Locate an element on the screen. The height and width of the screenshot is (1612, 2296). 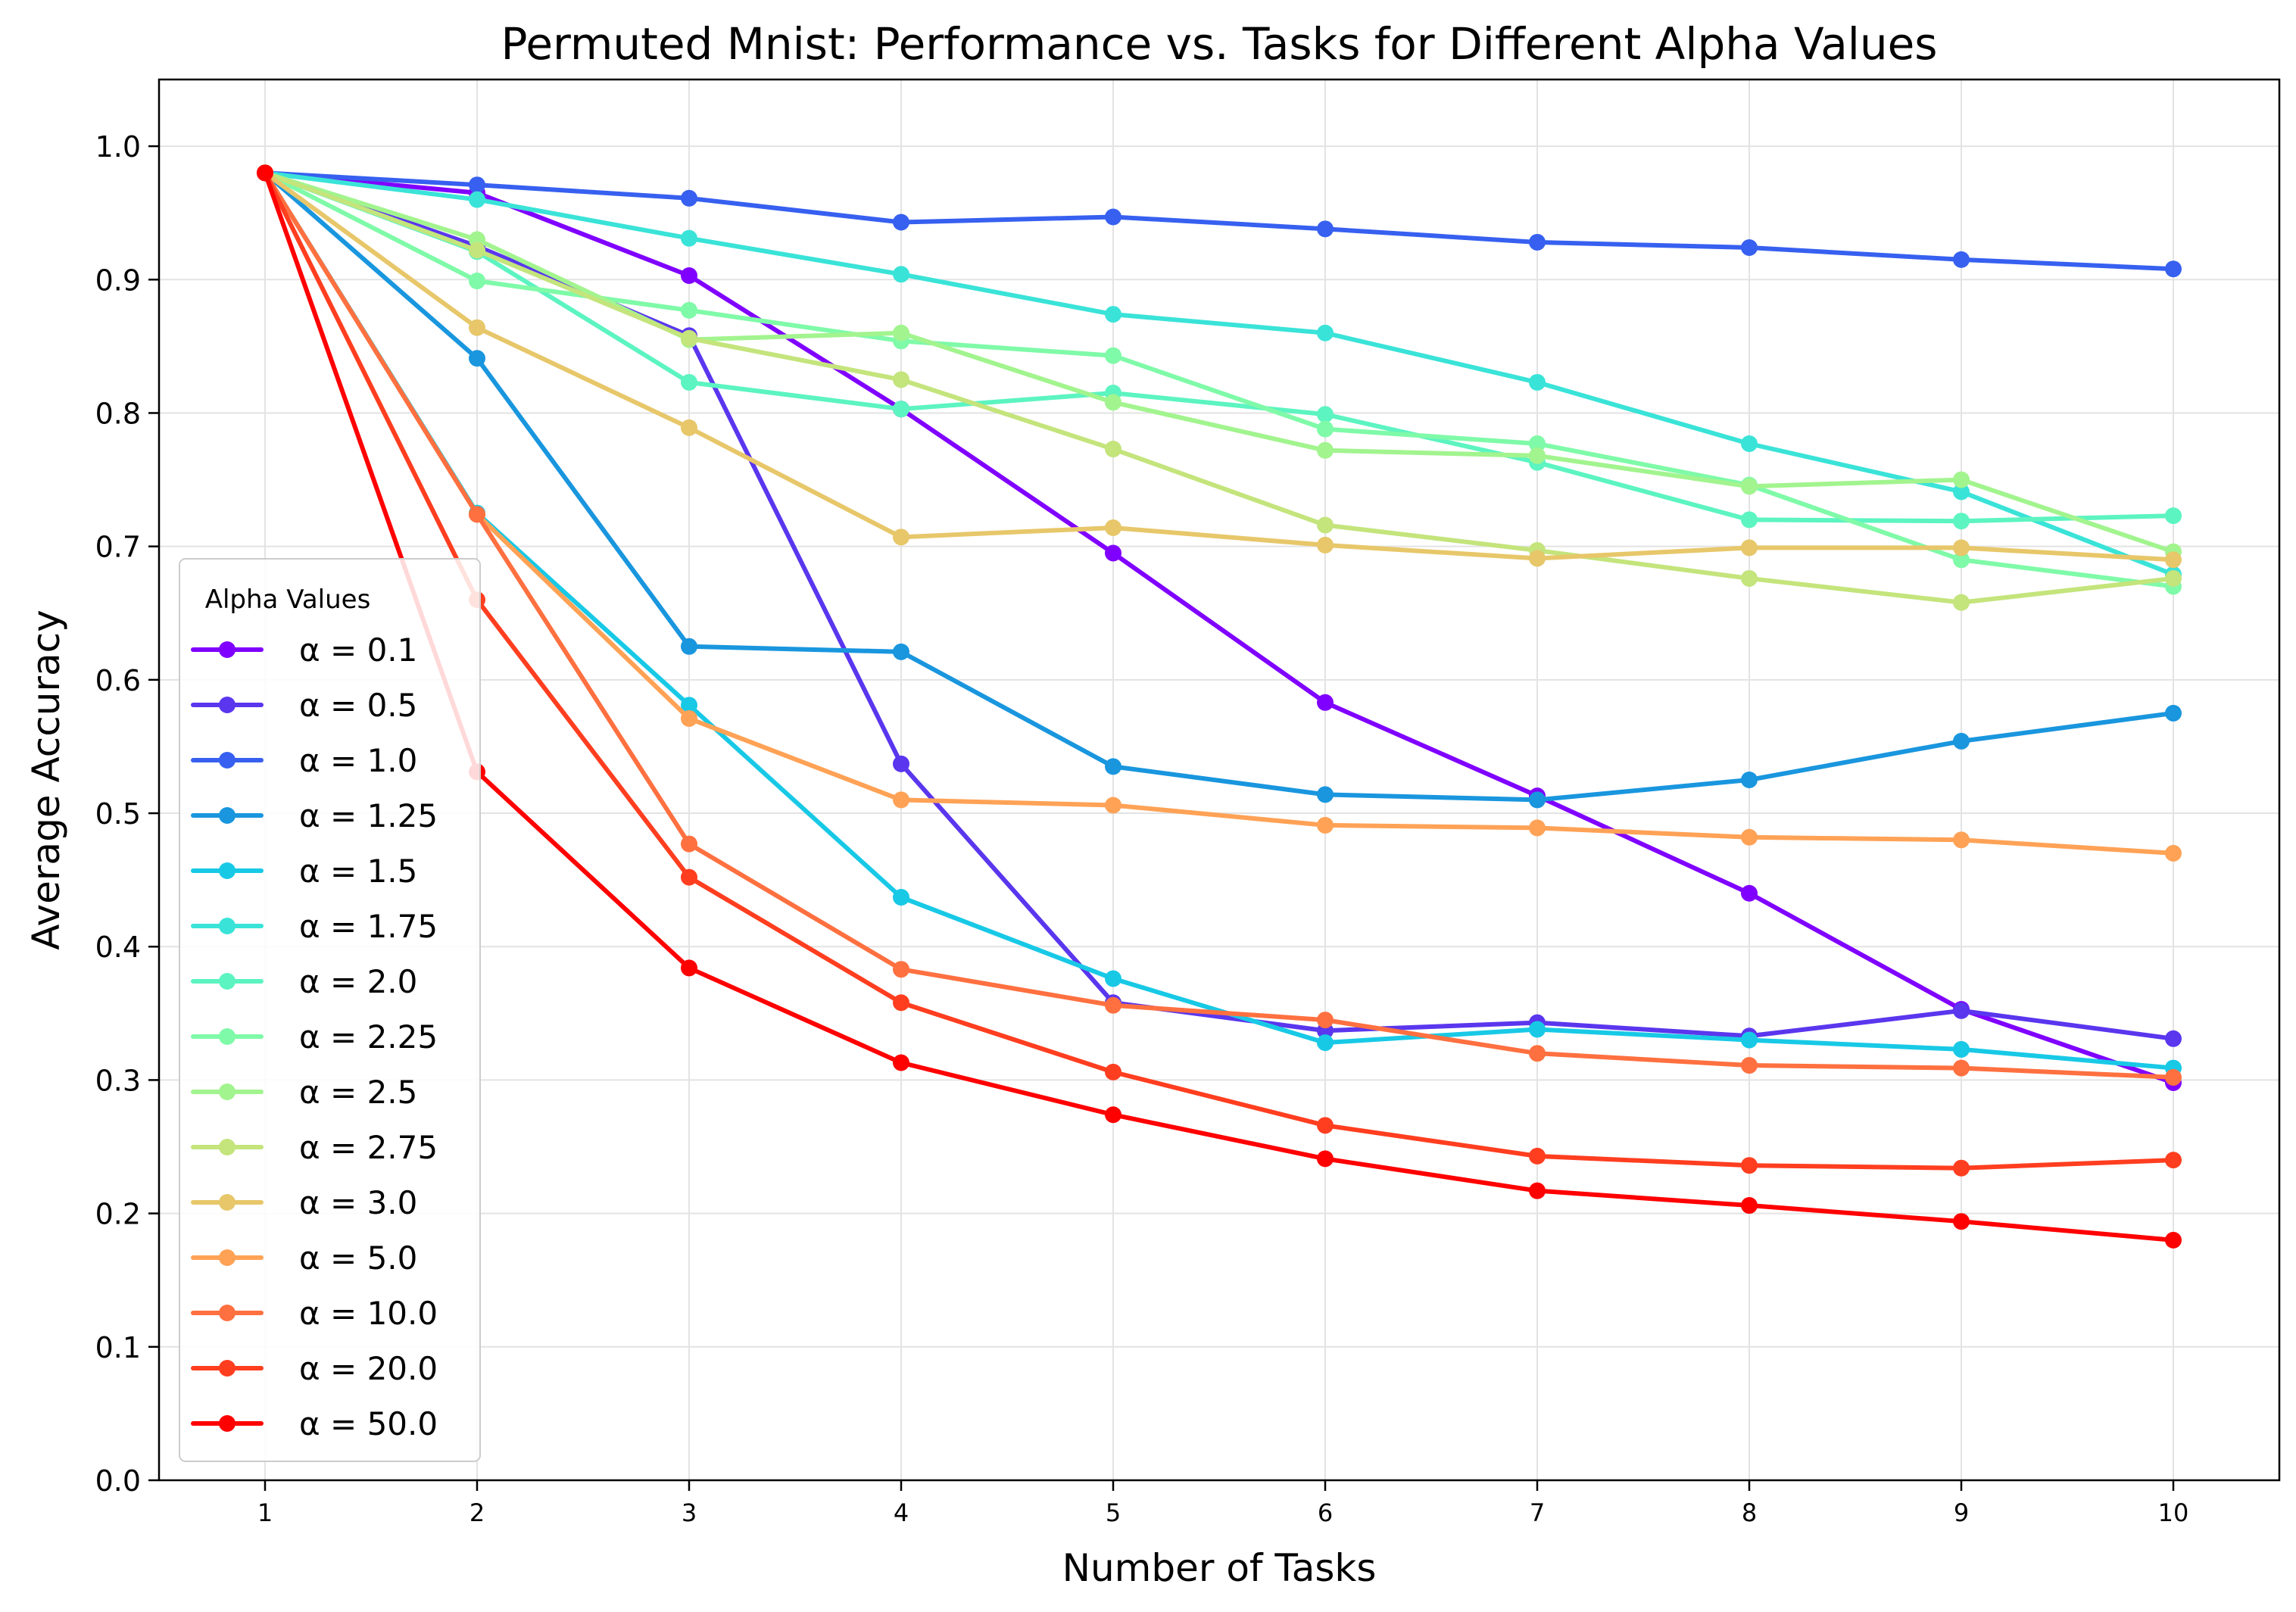
y-axis-label: Average Accuracy is located at coordinates (46, 780).